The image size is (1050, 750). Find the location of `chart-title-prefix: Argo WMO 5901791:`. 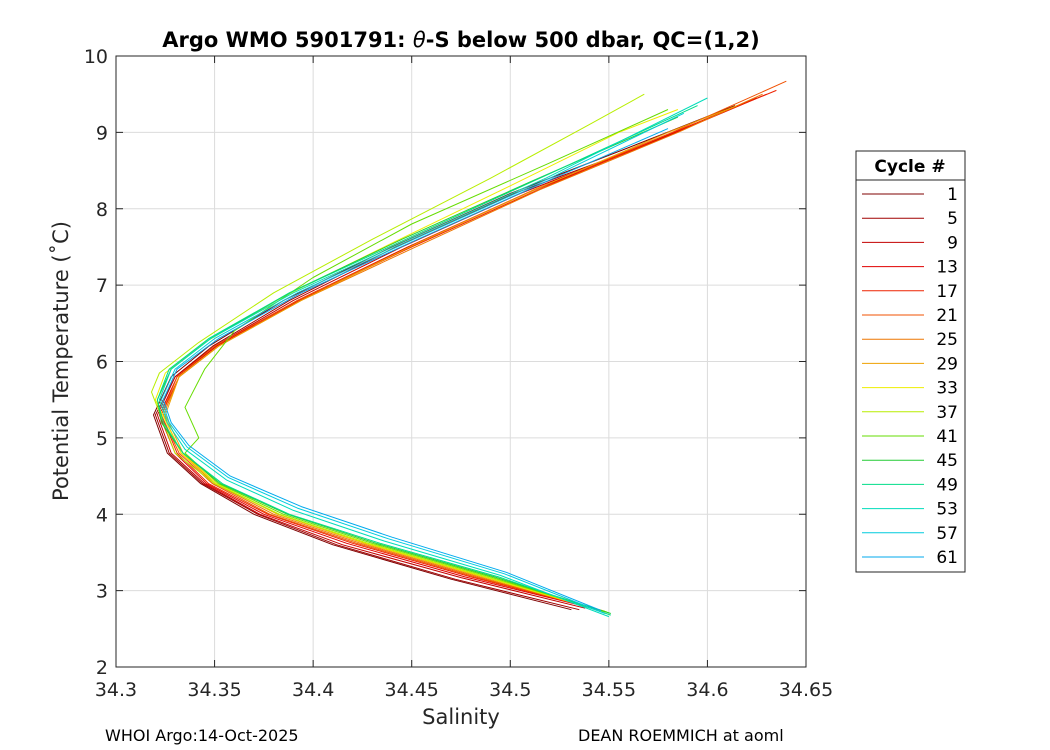

chart-title-prefix: Argo WMO 5901791: is located at coordinates (287, 40).